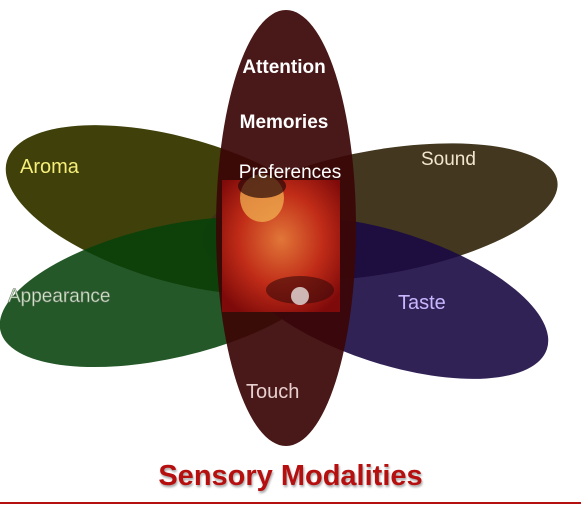  I want to click on appearance-label: Appearance, so click(59, 296).